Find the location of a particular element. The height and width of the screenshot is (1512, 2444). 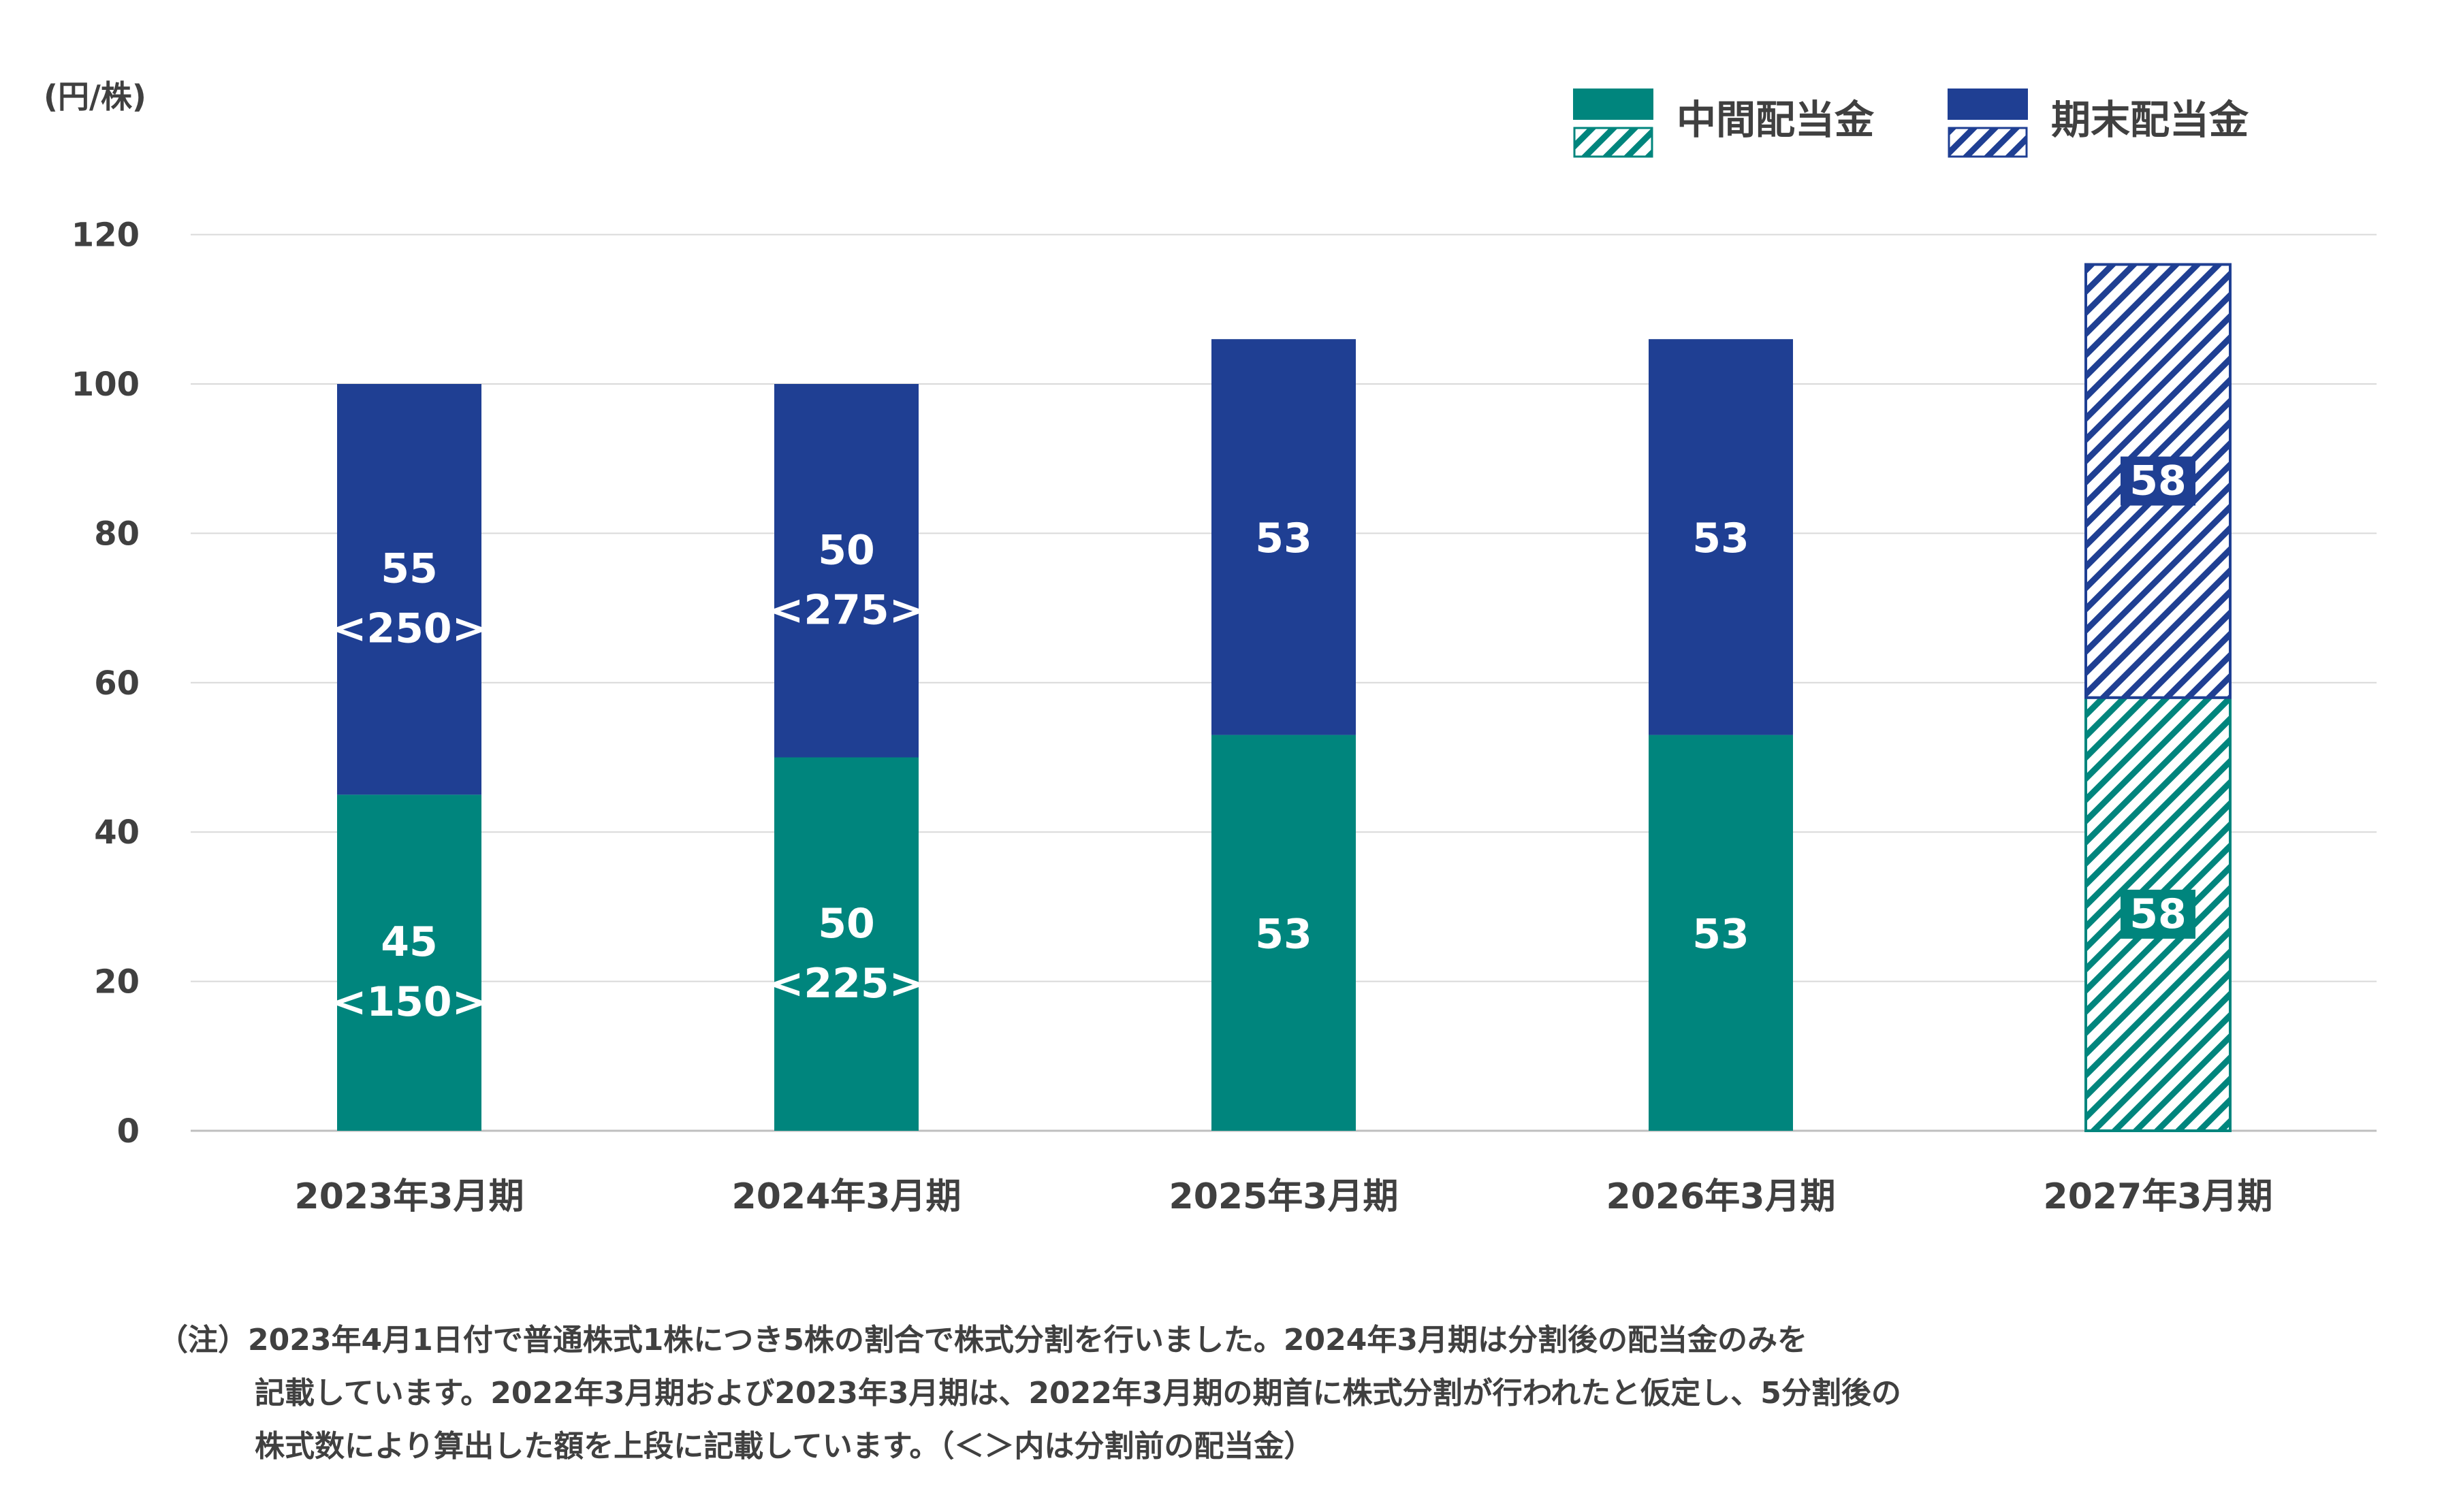

data-sublabel: <275> is located at coordinates (846, 610).